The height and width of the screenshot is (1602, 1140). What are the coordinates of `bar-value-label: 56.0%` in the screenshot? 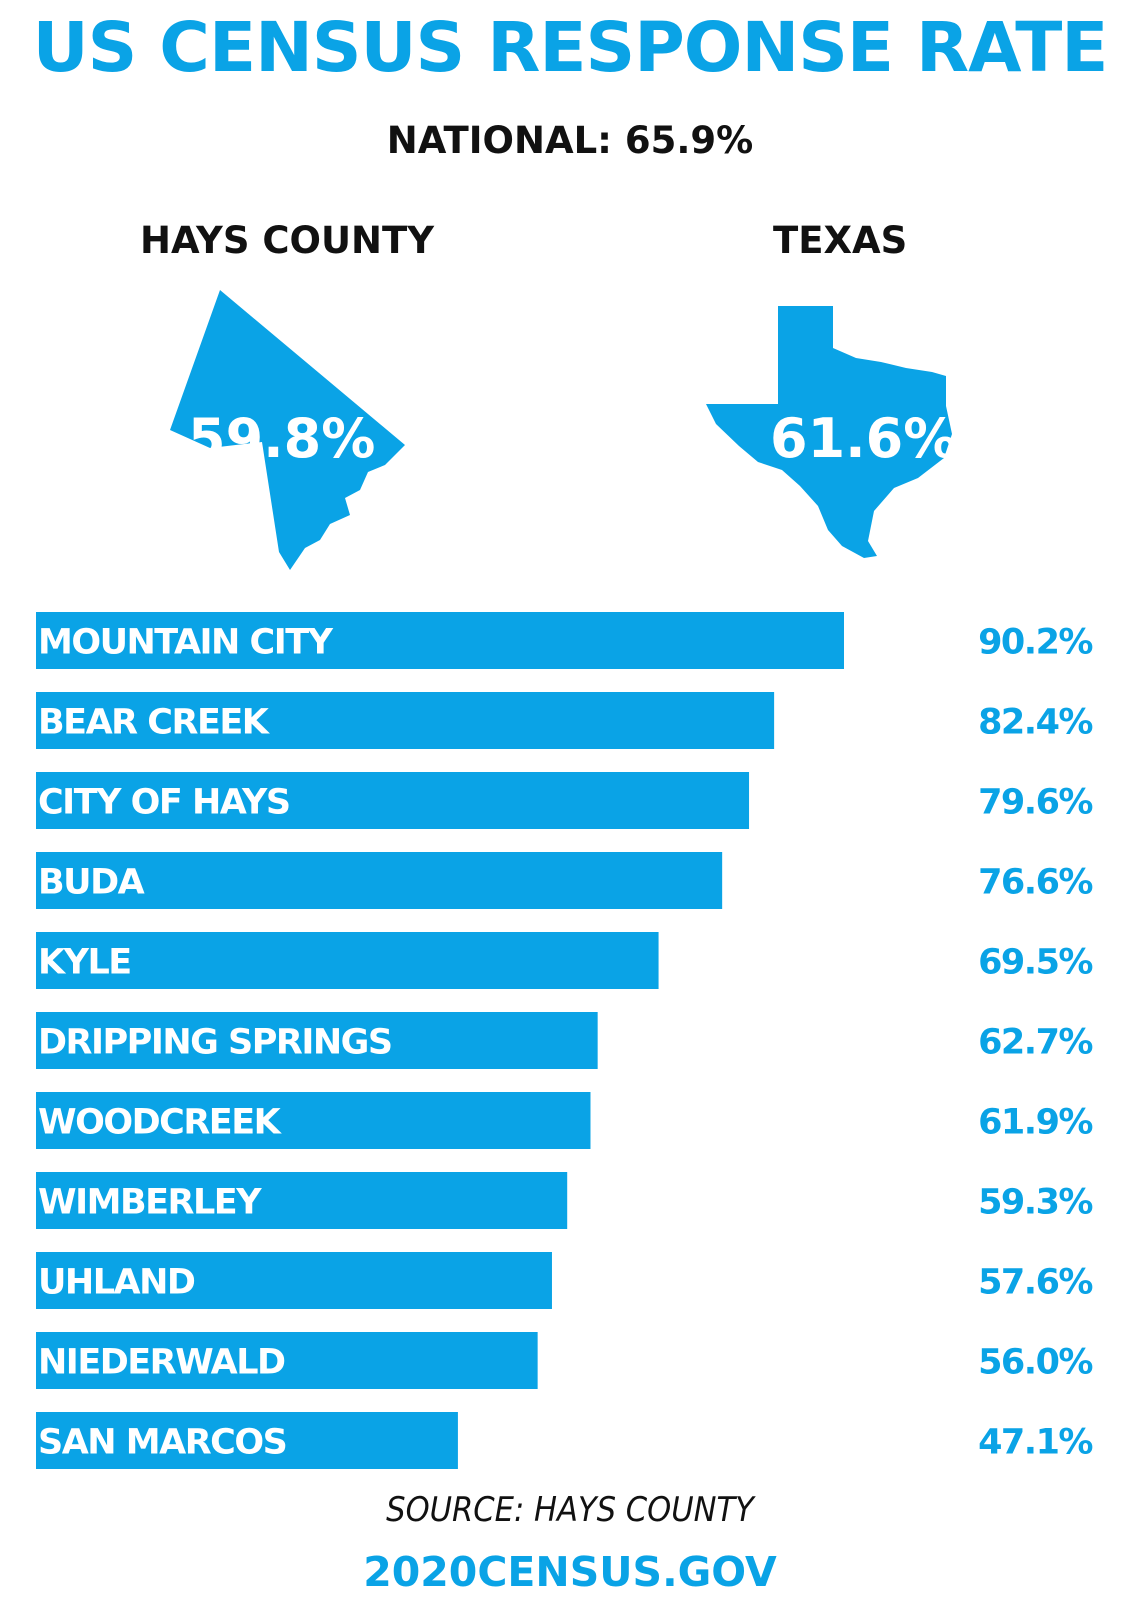 It's located at (1035, 1363).